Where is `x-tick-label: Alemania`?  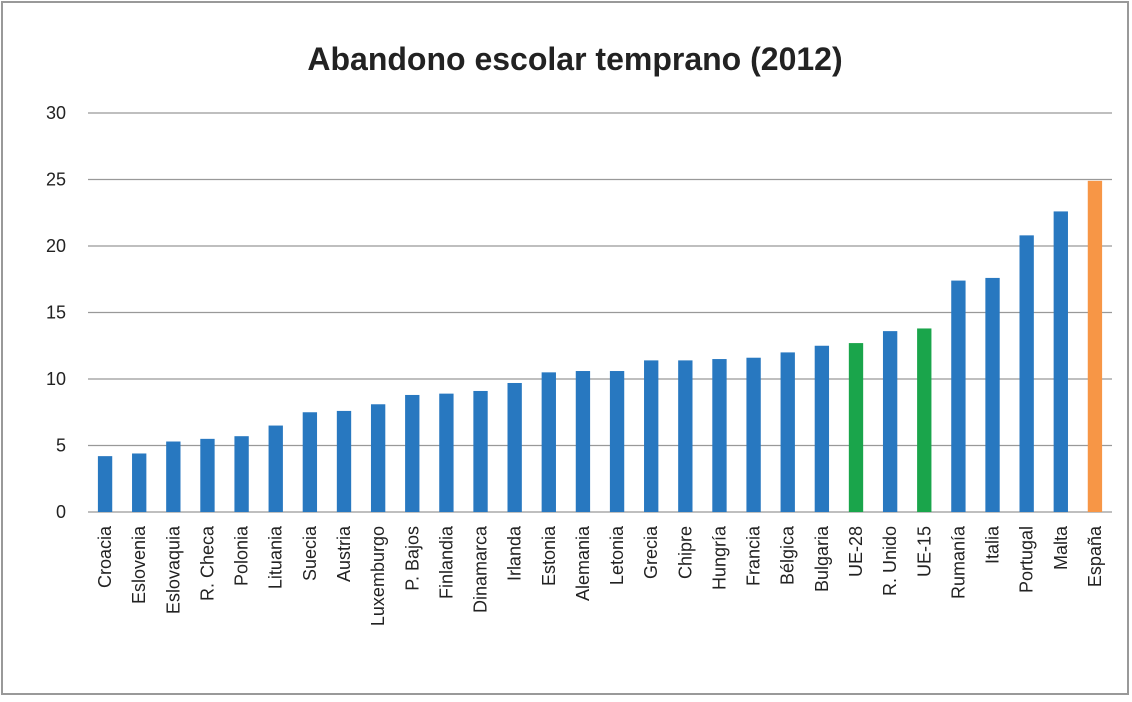 x-tick-label: Alemania is located at coordinates (583, 563).